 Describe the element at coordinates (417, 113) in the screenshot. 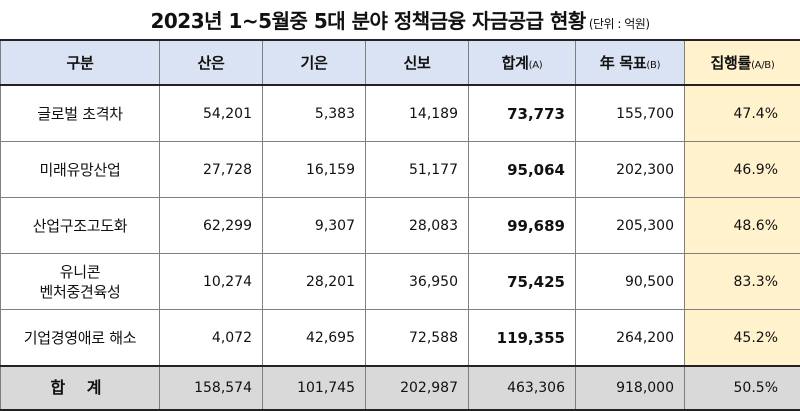

I see `cell-kodit: 14,189` at that location.